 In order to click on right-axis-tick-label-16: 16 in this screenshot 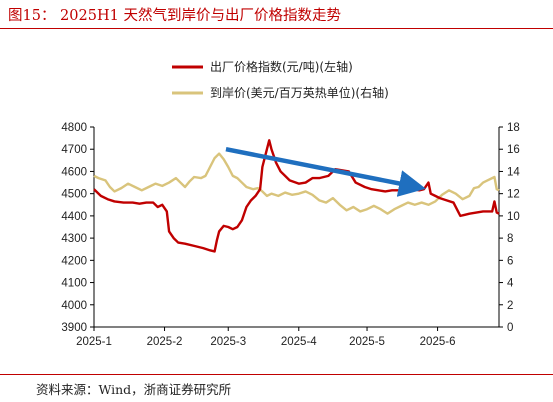, I will do `click(513, 150)`.